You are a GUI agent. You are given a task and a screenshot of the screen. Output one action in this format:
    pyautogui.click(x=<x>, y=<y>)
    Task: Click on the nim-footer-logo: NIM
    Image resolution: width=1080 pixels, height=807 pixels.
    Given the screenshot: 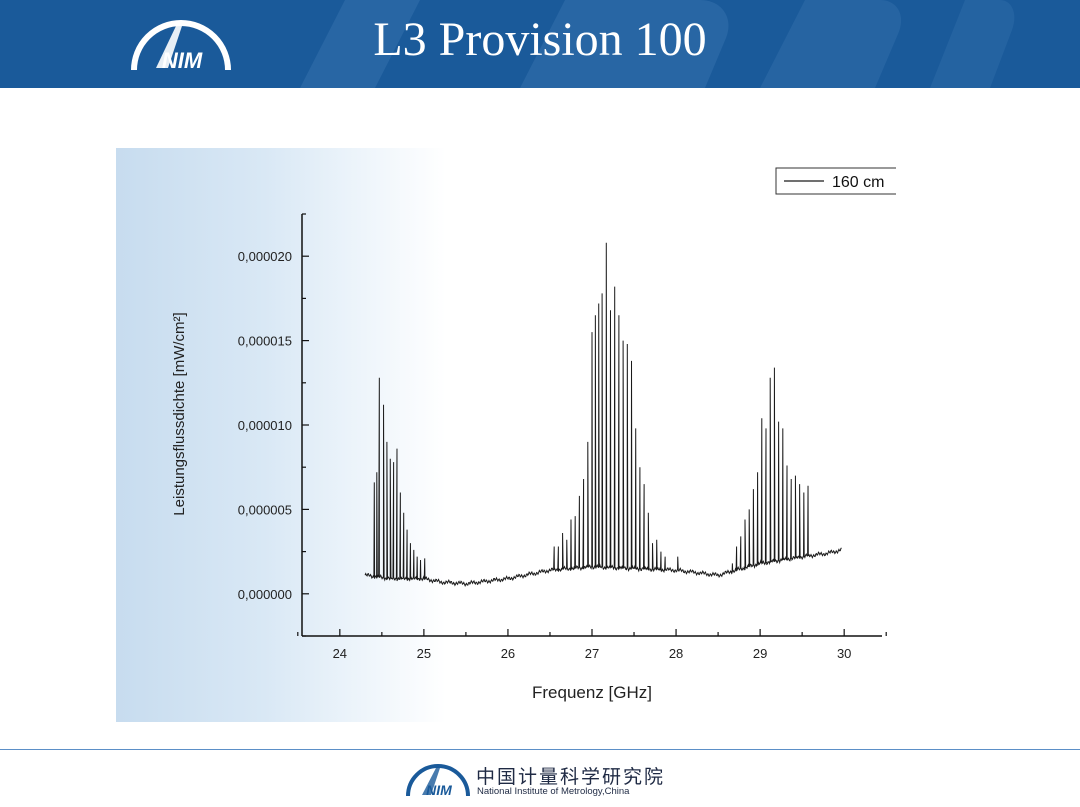 What is the action you would take?
    pyautogui.click(x=438, y=781)
    